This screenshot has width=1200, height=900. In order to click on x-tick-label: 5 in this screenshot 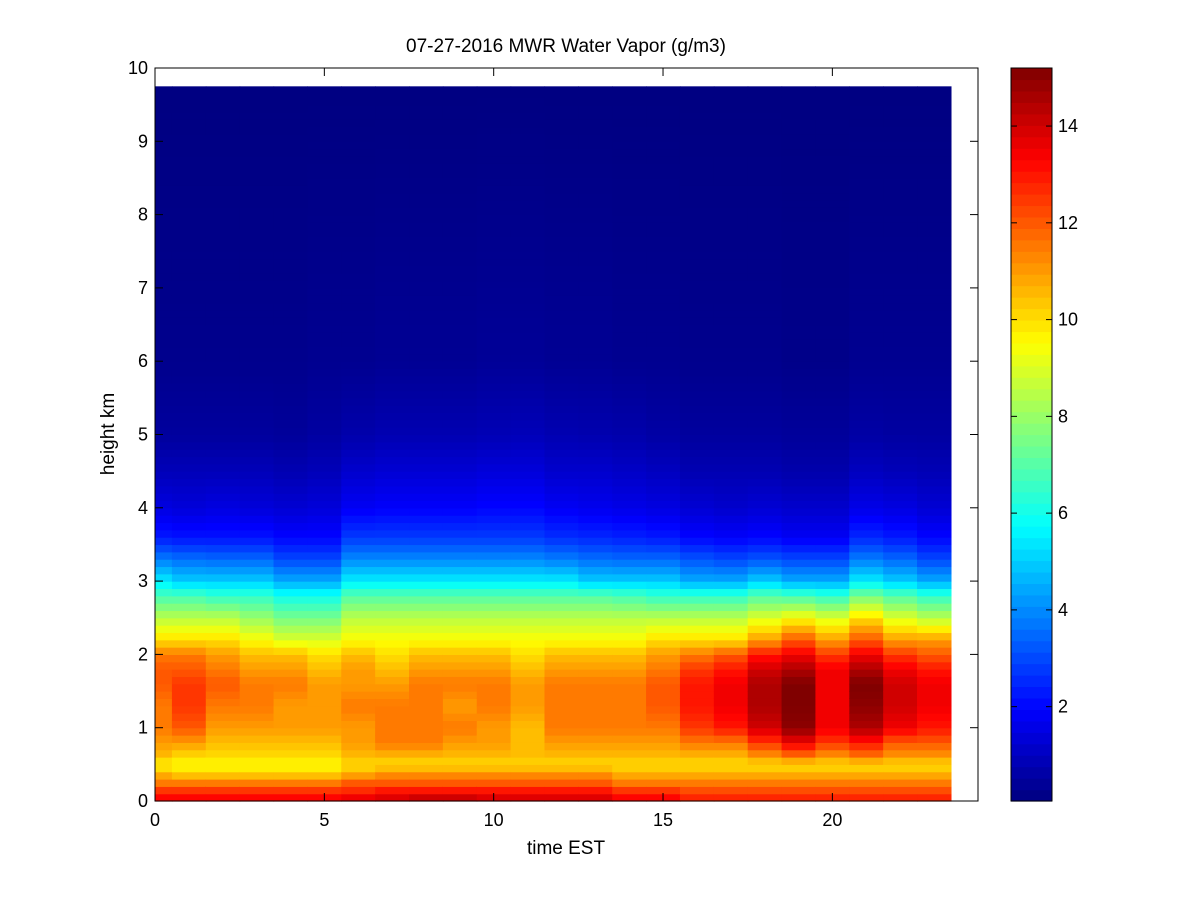, I will do `click(324, 820)`.